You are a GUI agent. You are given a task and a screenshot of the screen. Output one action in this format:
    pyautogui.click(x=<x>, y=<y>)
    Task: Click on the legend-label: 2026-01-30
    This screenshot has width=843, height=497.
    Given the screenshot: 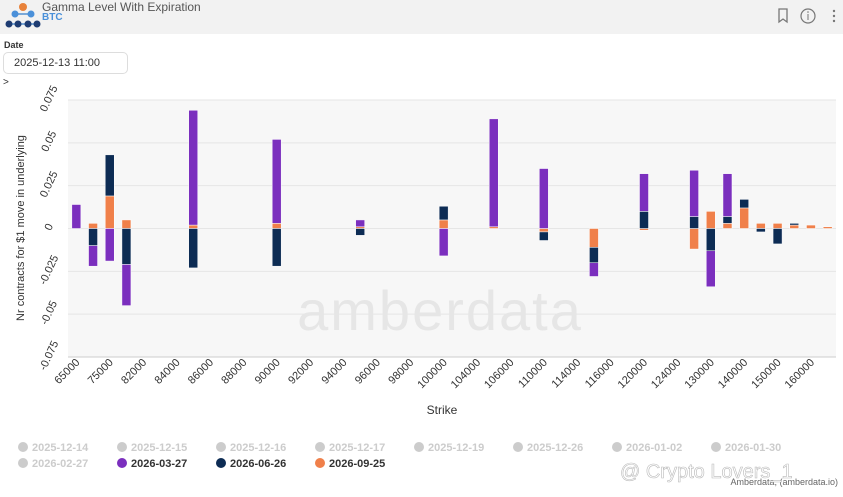 What is the action you would take?
    pyautogui.click(x=753, y=448)
    